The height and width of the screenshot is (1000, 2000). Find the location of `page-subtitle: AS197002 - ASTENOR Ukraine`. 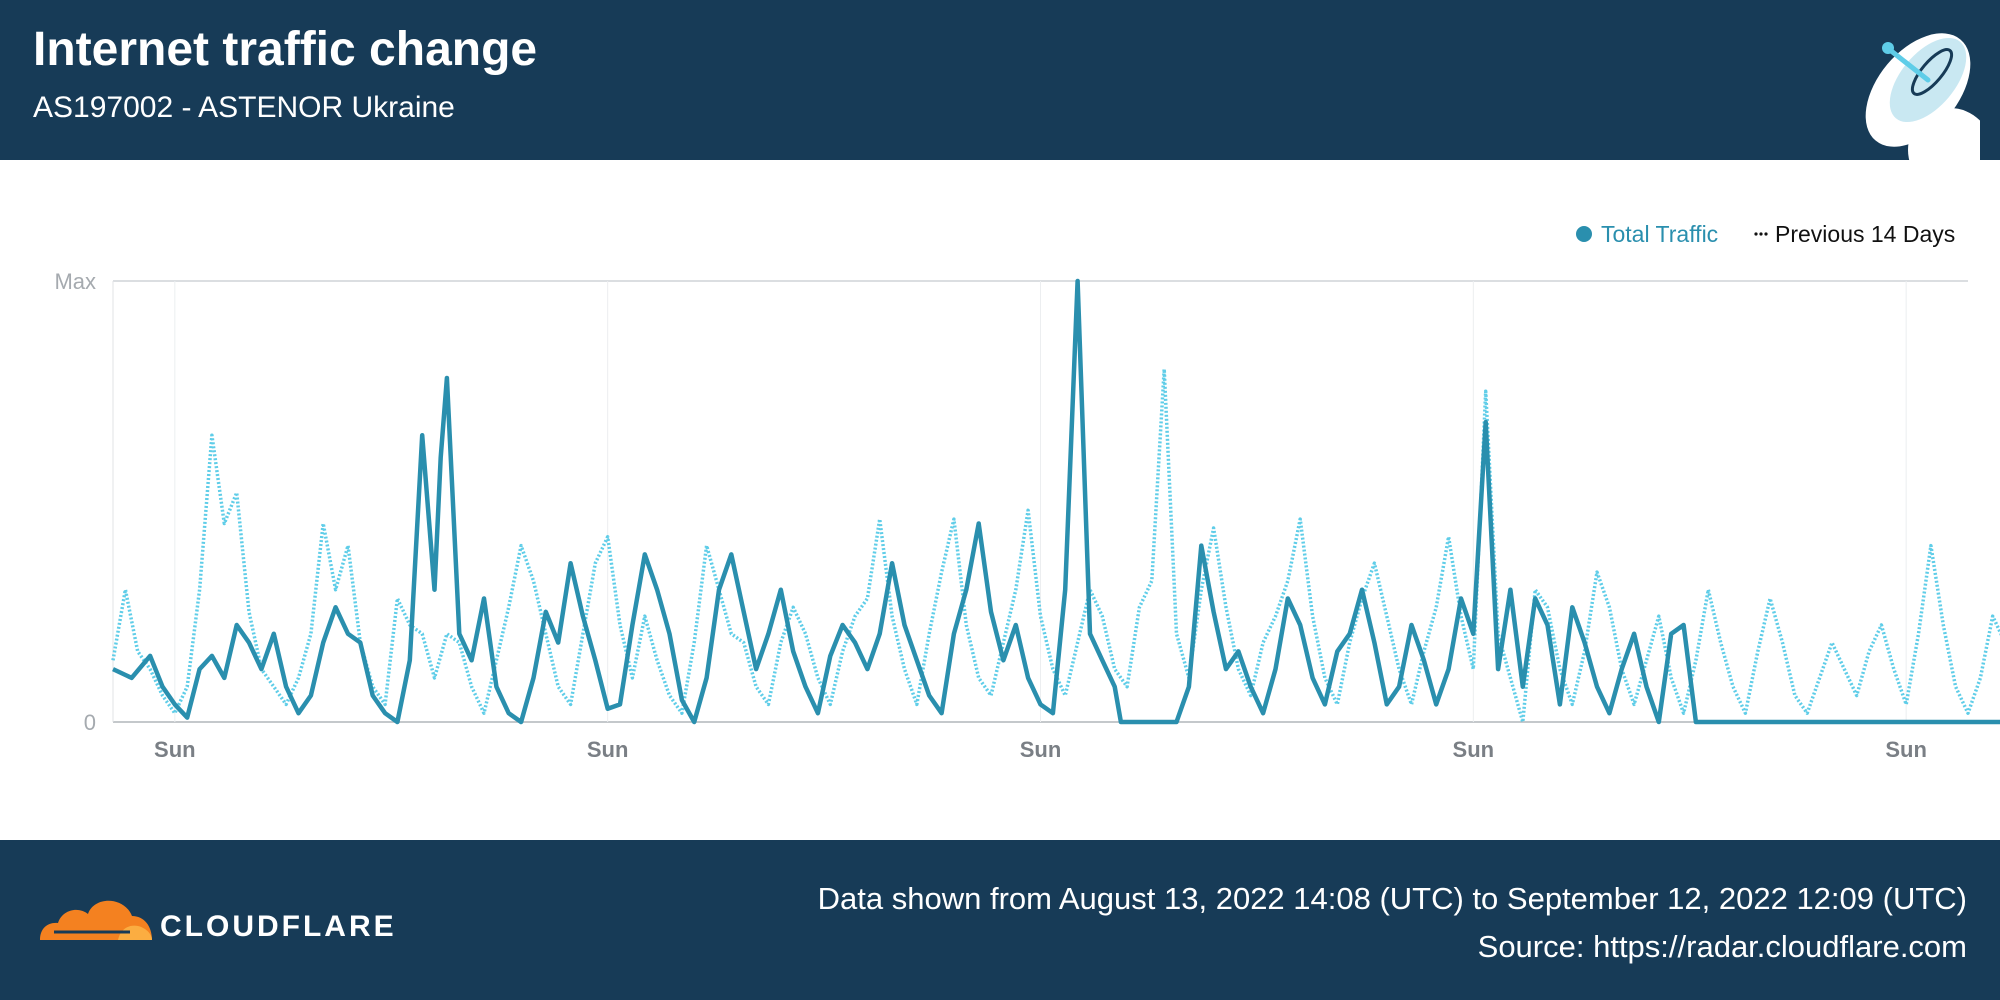

page-subtitle: AS197002 - ASTENOR Ukraine is located at coordinates (244, 107).